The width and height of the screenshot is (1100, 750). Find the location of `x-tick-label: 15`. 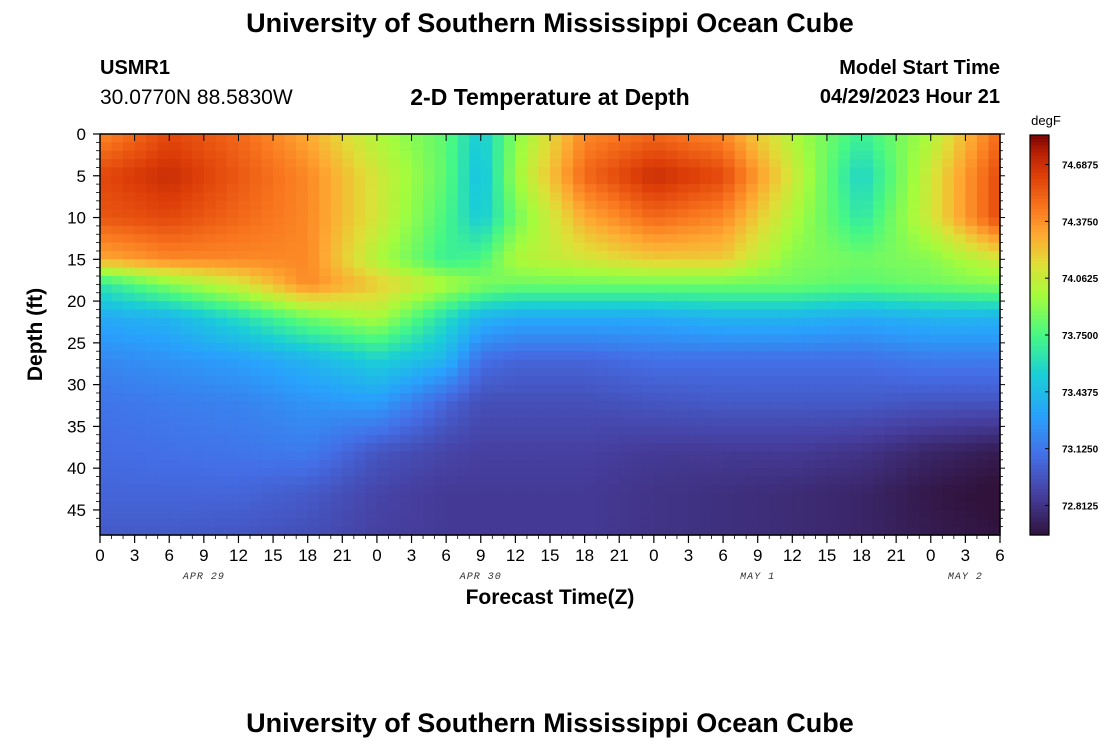

x-tick-label: 15 is located at coordinates (826, 555).